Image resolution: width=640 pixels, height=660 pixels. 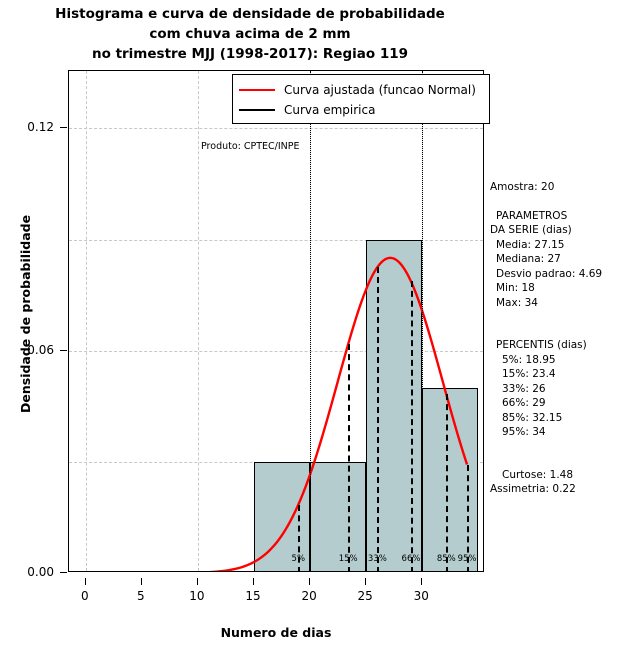 I want to click on percentile-marker-label: 66%, so click(x=411, y=559).